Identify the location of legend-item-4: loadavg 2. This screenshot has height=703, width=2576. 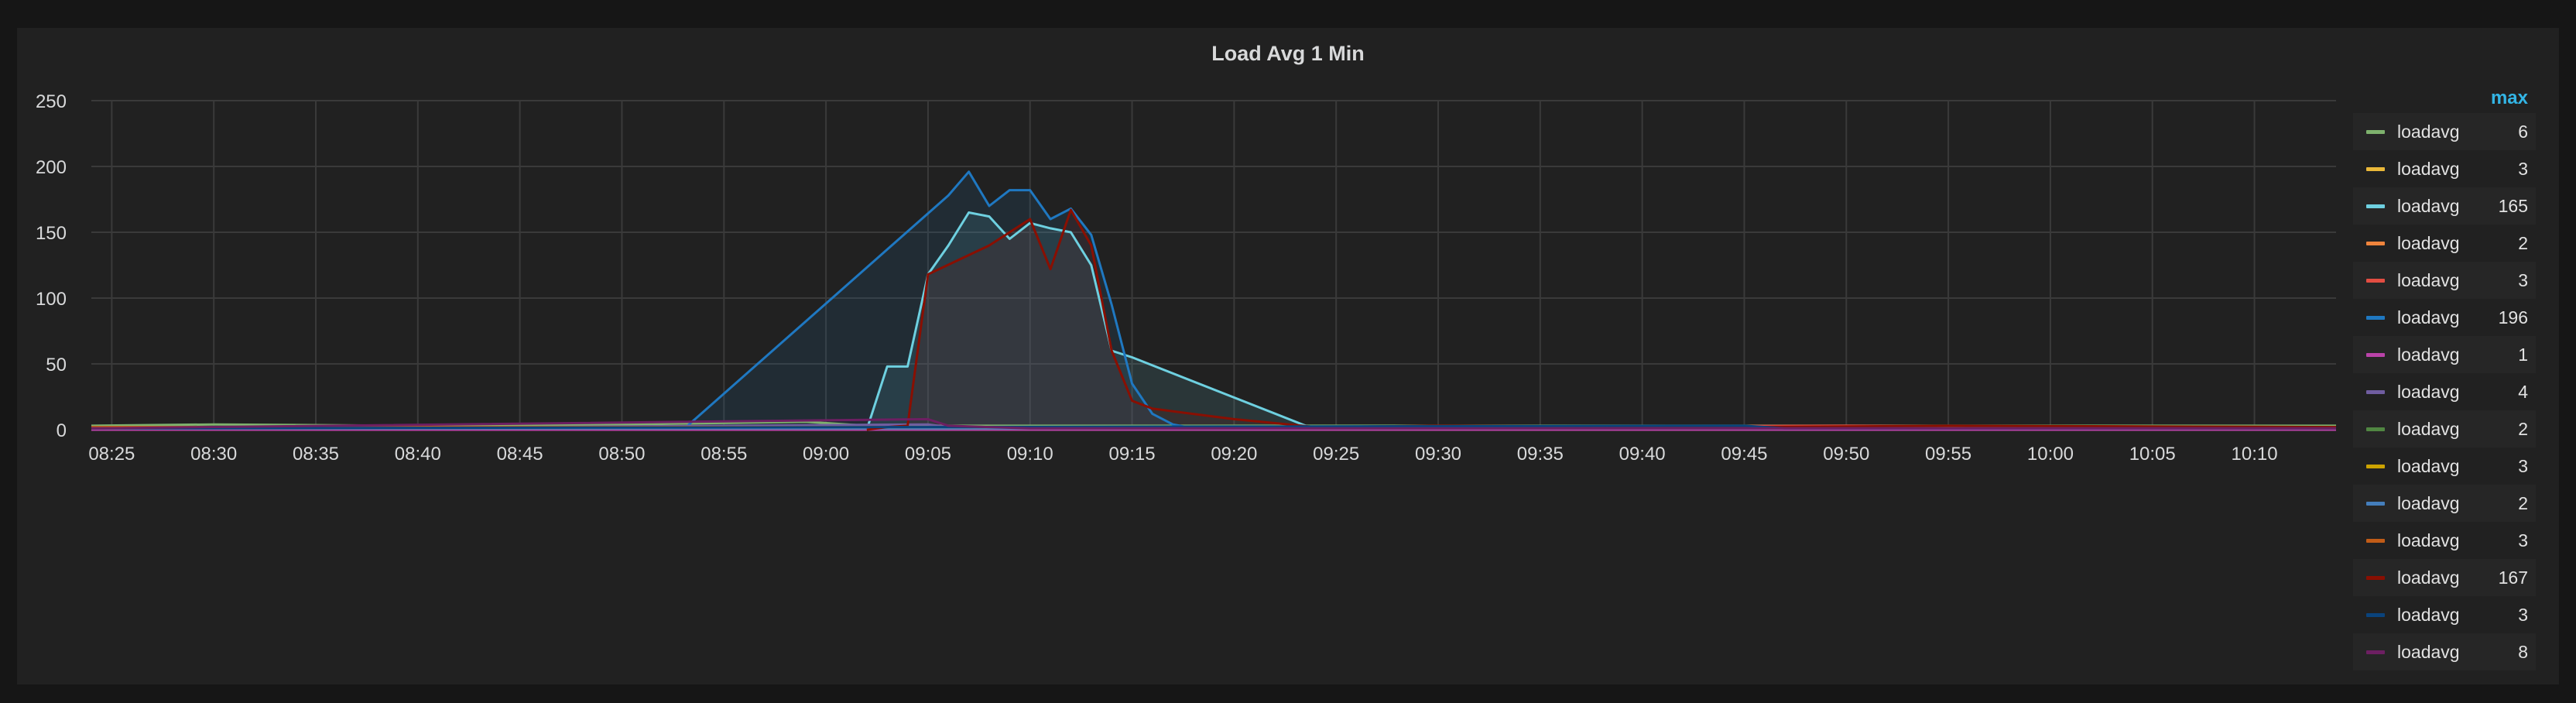
(2444, 243).